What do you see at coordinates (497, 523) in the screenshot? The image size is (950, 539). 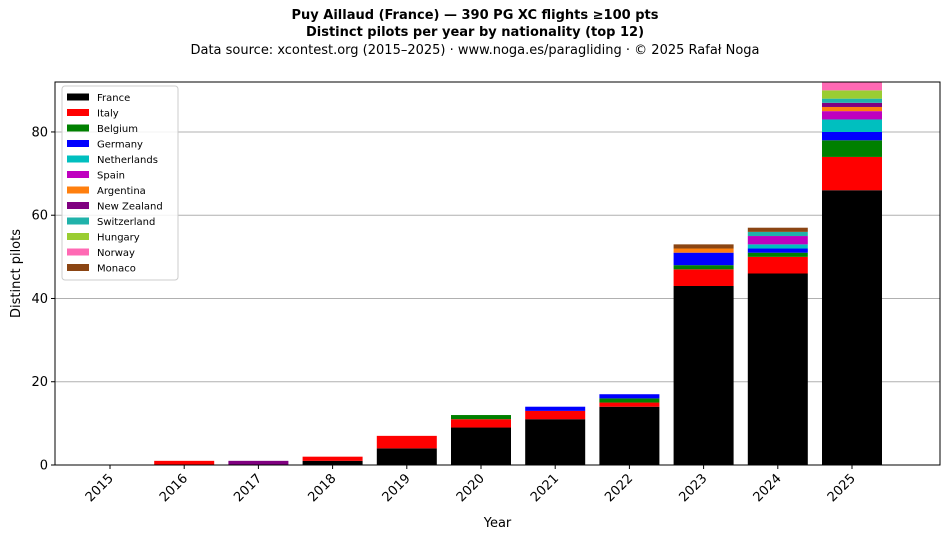 I see `x-axis-label: Year` at bounding box center [497, 523].